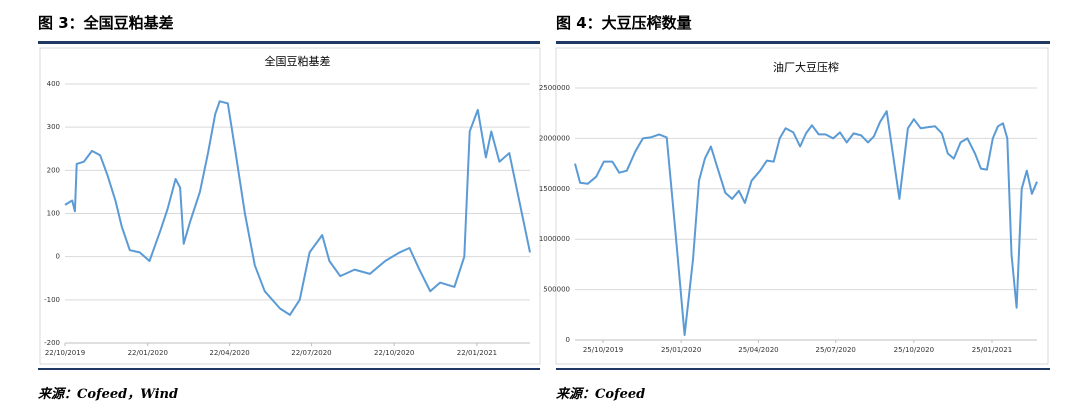 Image resolution: width=1080 pixels, height=414 pixels. I want to click on figure-heading: 图 4：大豆压榨数量, so click(624, 23).